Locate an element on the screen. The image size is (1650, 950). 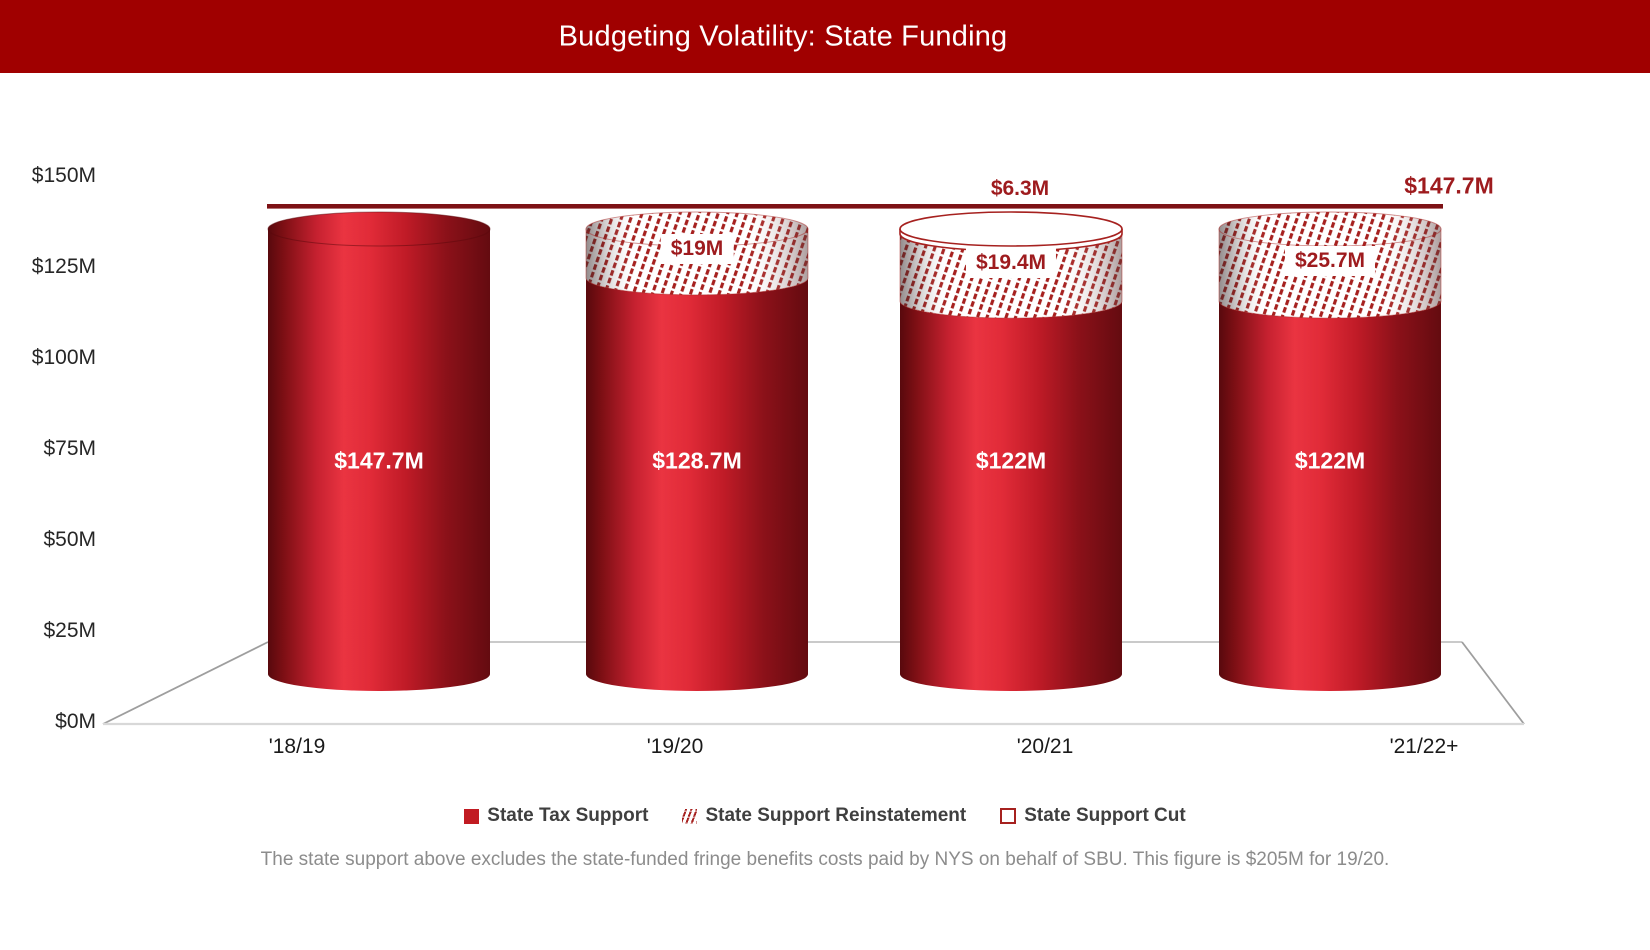
chart-title: Budgeting Volatility: State Funding is located at coordinates (783, 36).